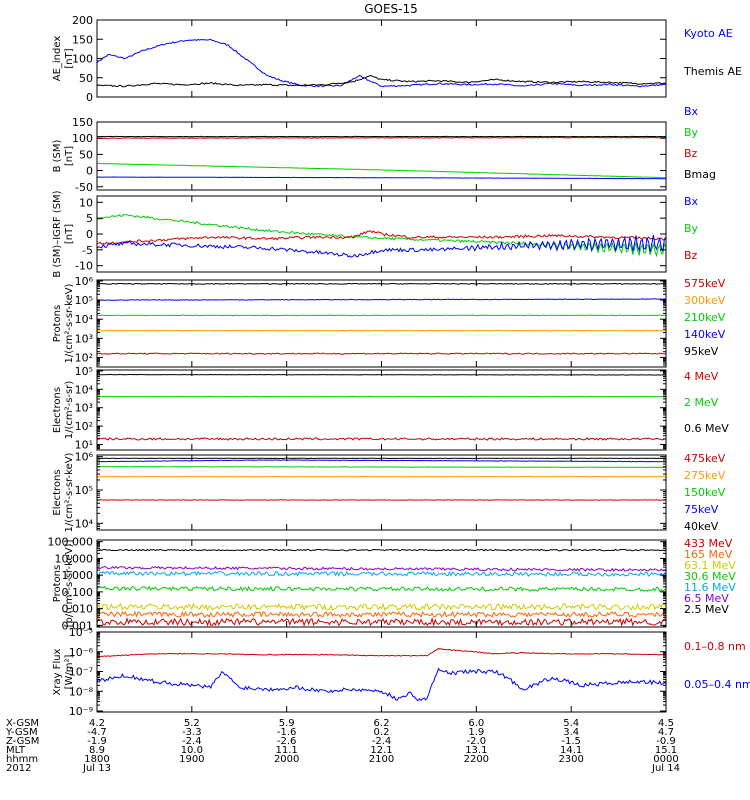 This screenshot has height=800, width=750. I want to click on y-axis-units: [W/m²], so click(69, 671).